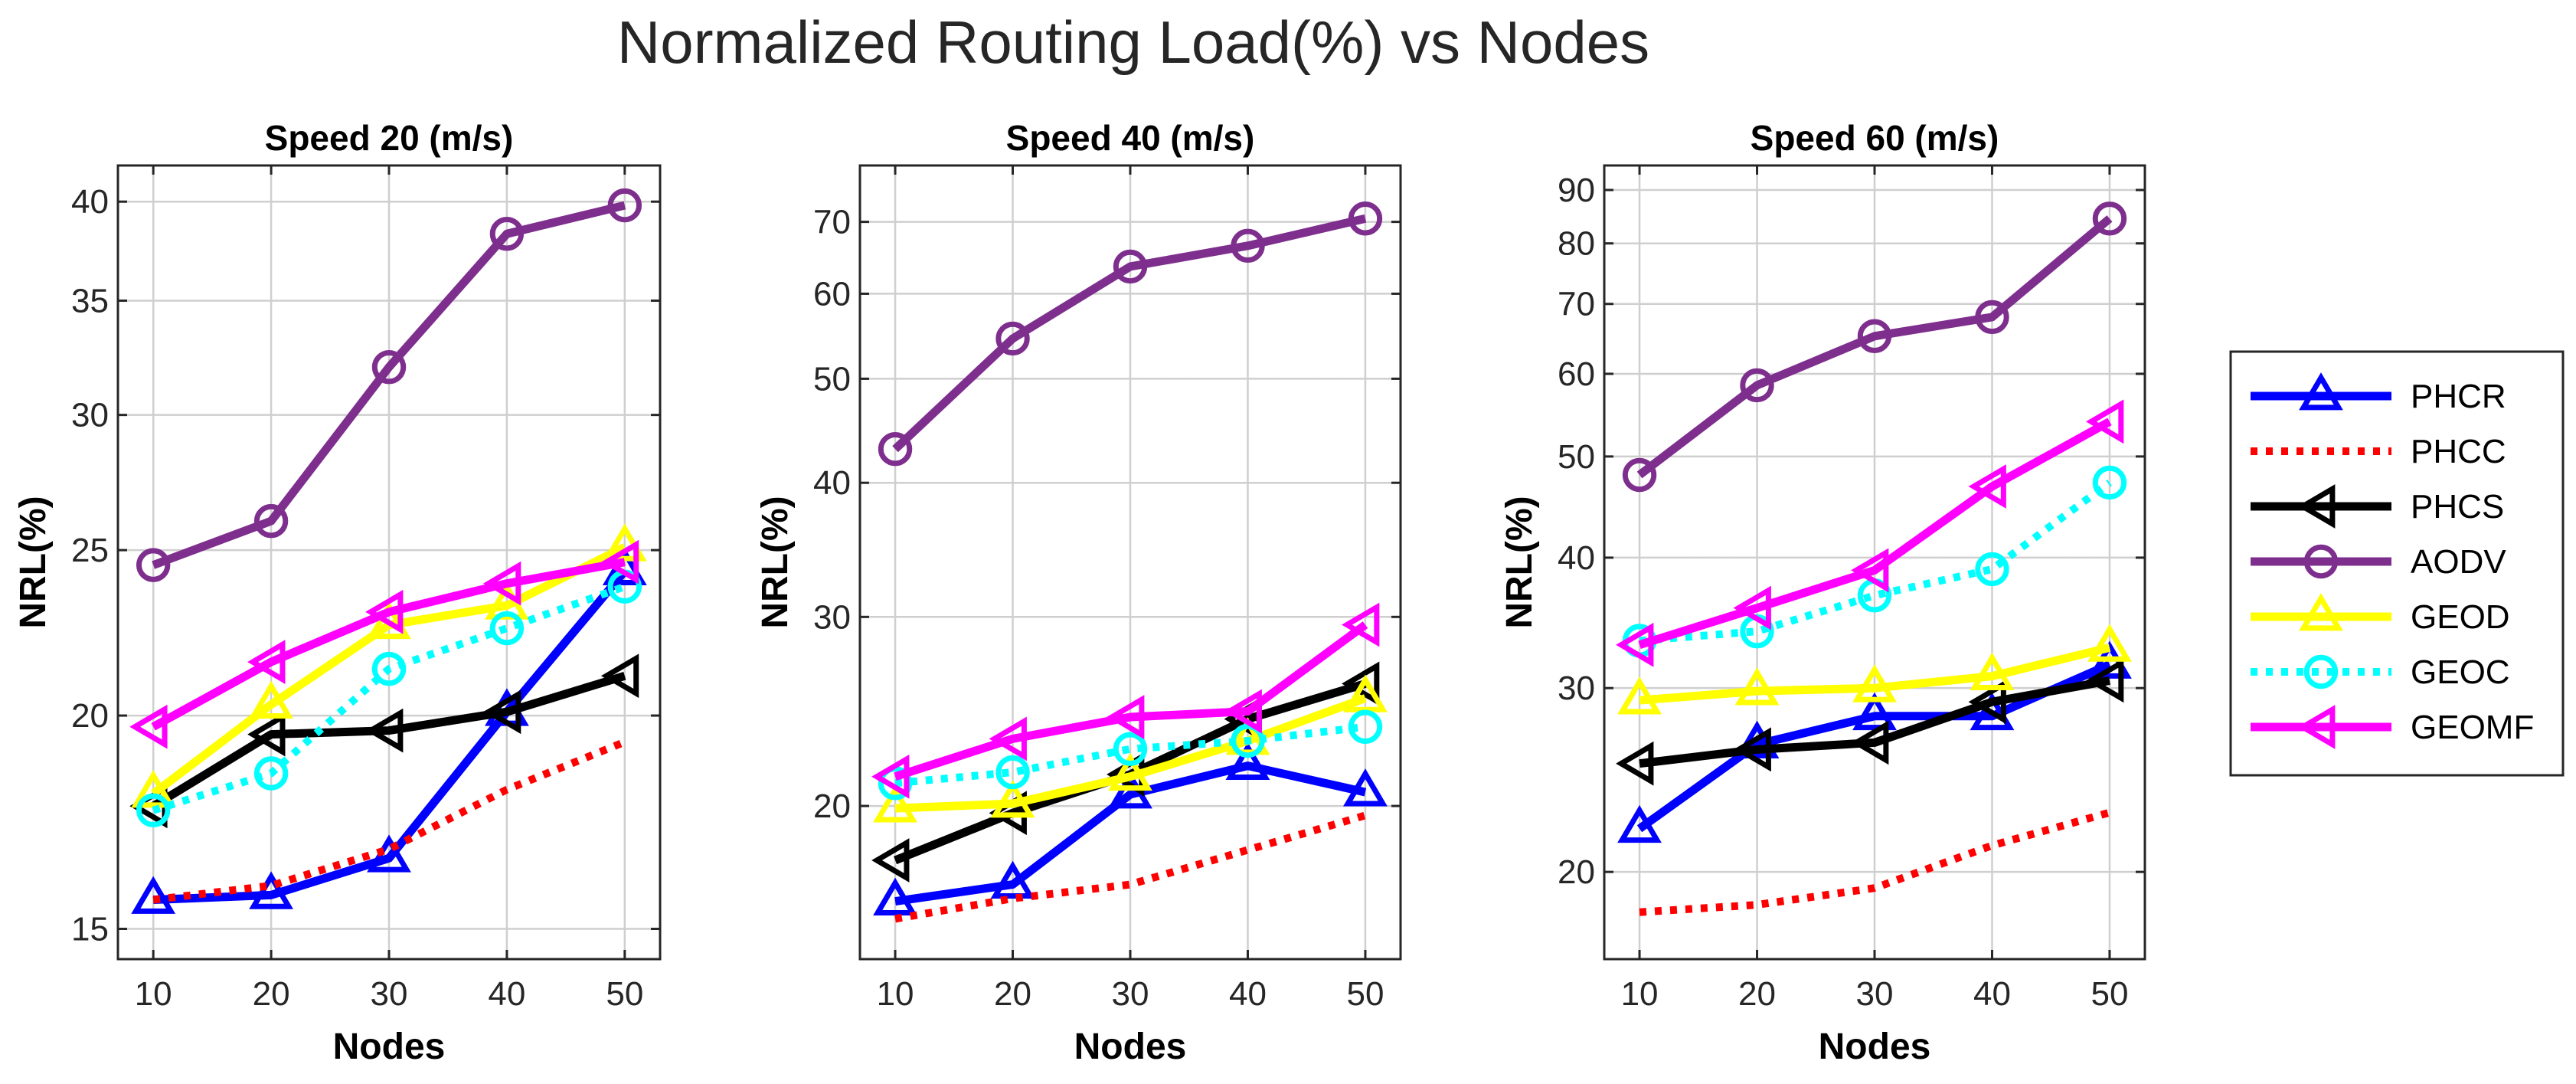 The width and height of the screenshot is (2576, 1084). Describe the element at coordinates (1133, 42) in the screenshot. I see `figure-title: Normalized Routing Load(%) vs Nodes` at that location.